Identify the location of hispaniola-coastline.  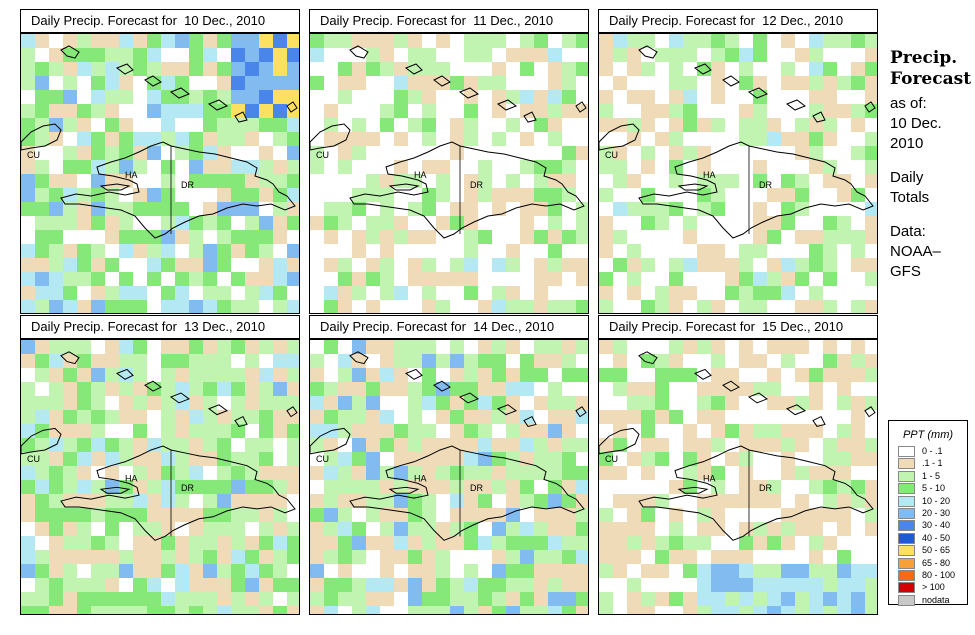
(756, 190).